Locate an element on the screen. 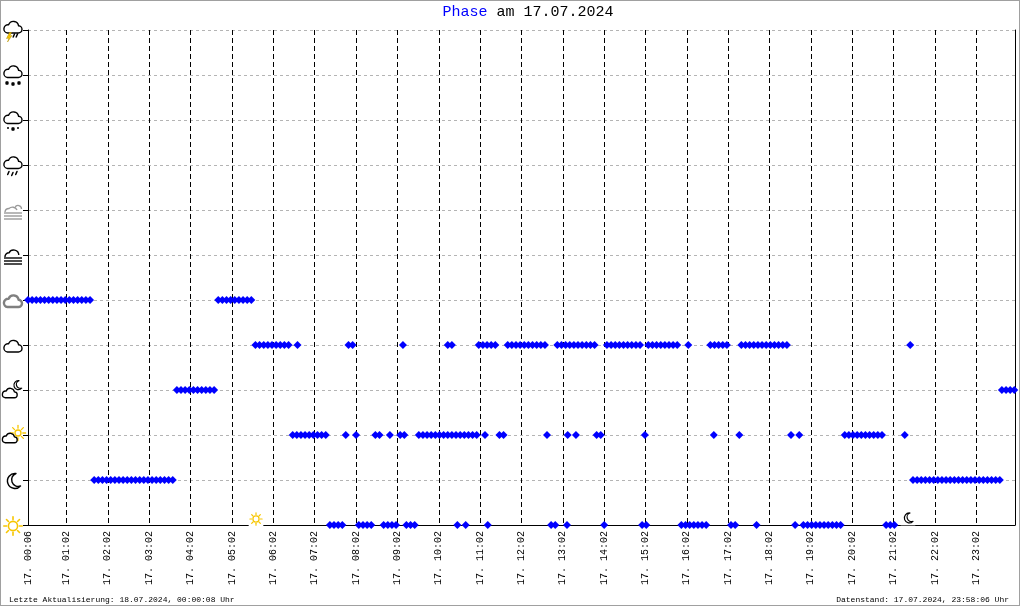 This screenshot has height=606, width=1020. text: Phase is located at coordinates (465, 12).